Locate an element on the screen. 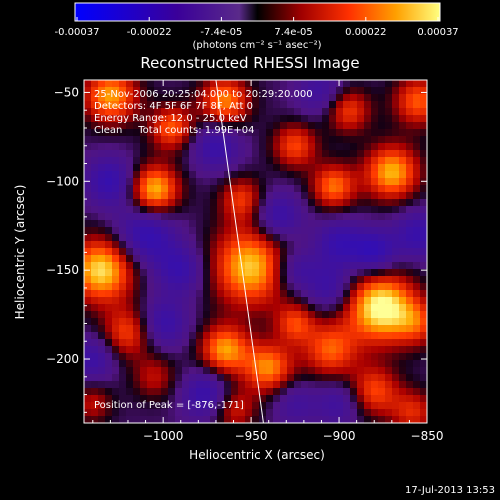  x-tick-label: −950 is located at coordinates (251, 436).